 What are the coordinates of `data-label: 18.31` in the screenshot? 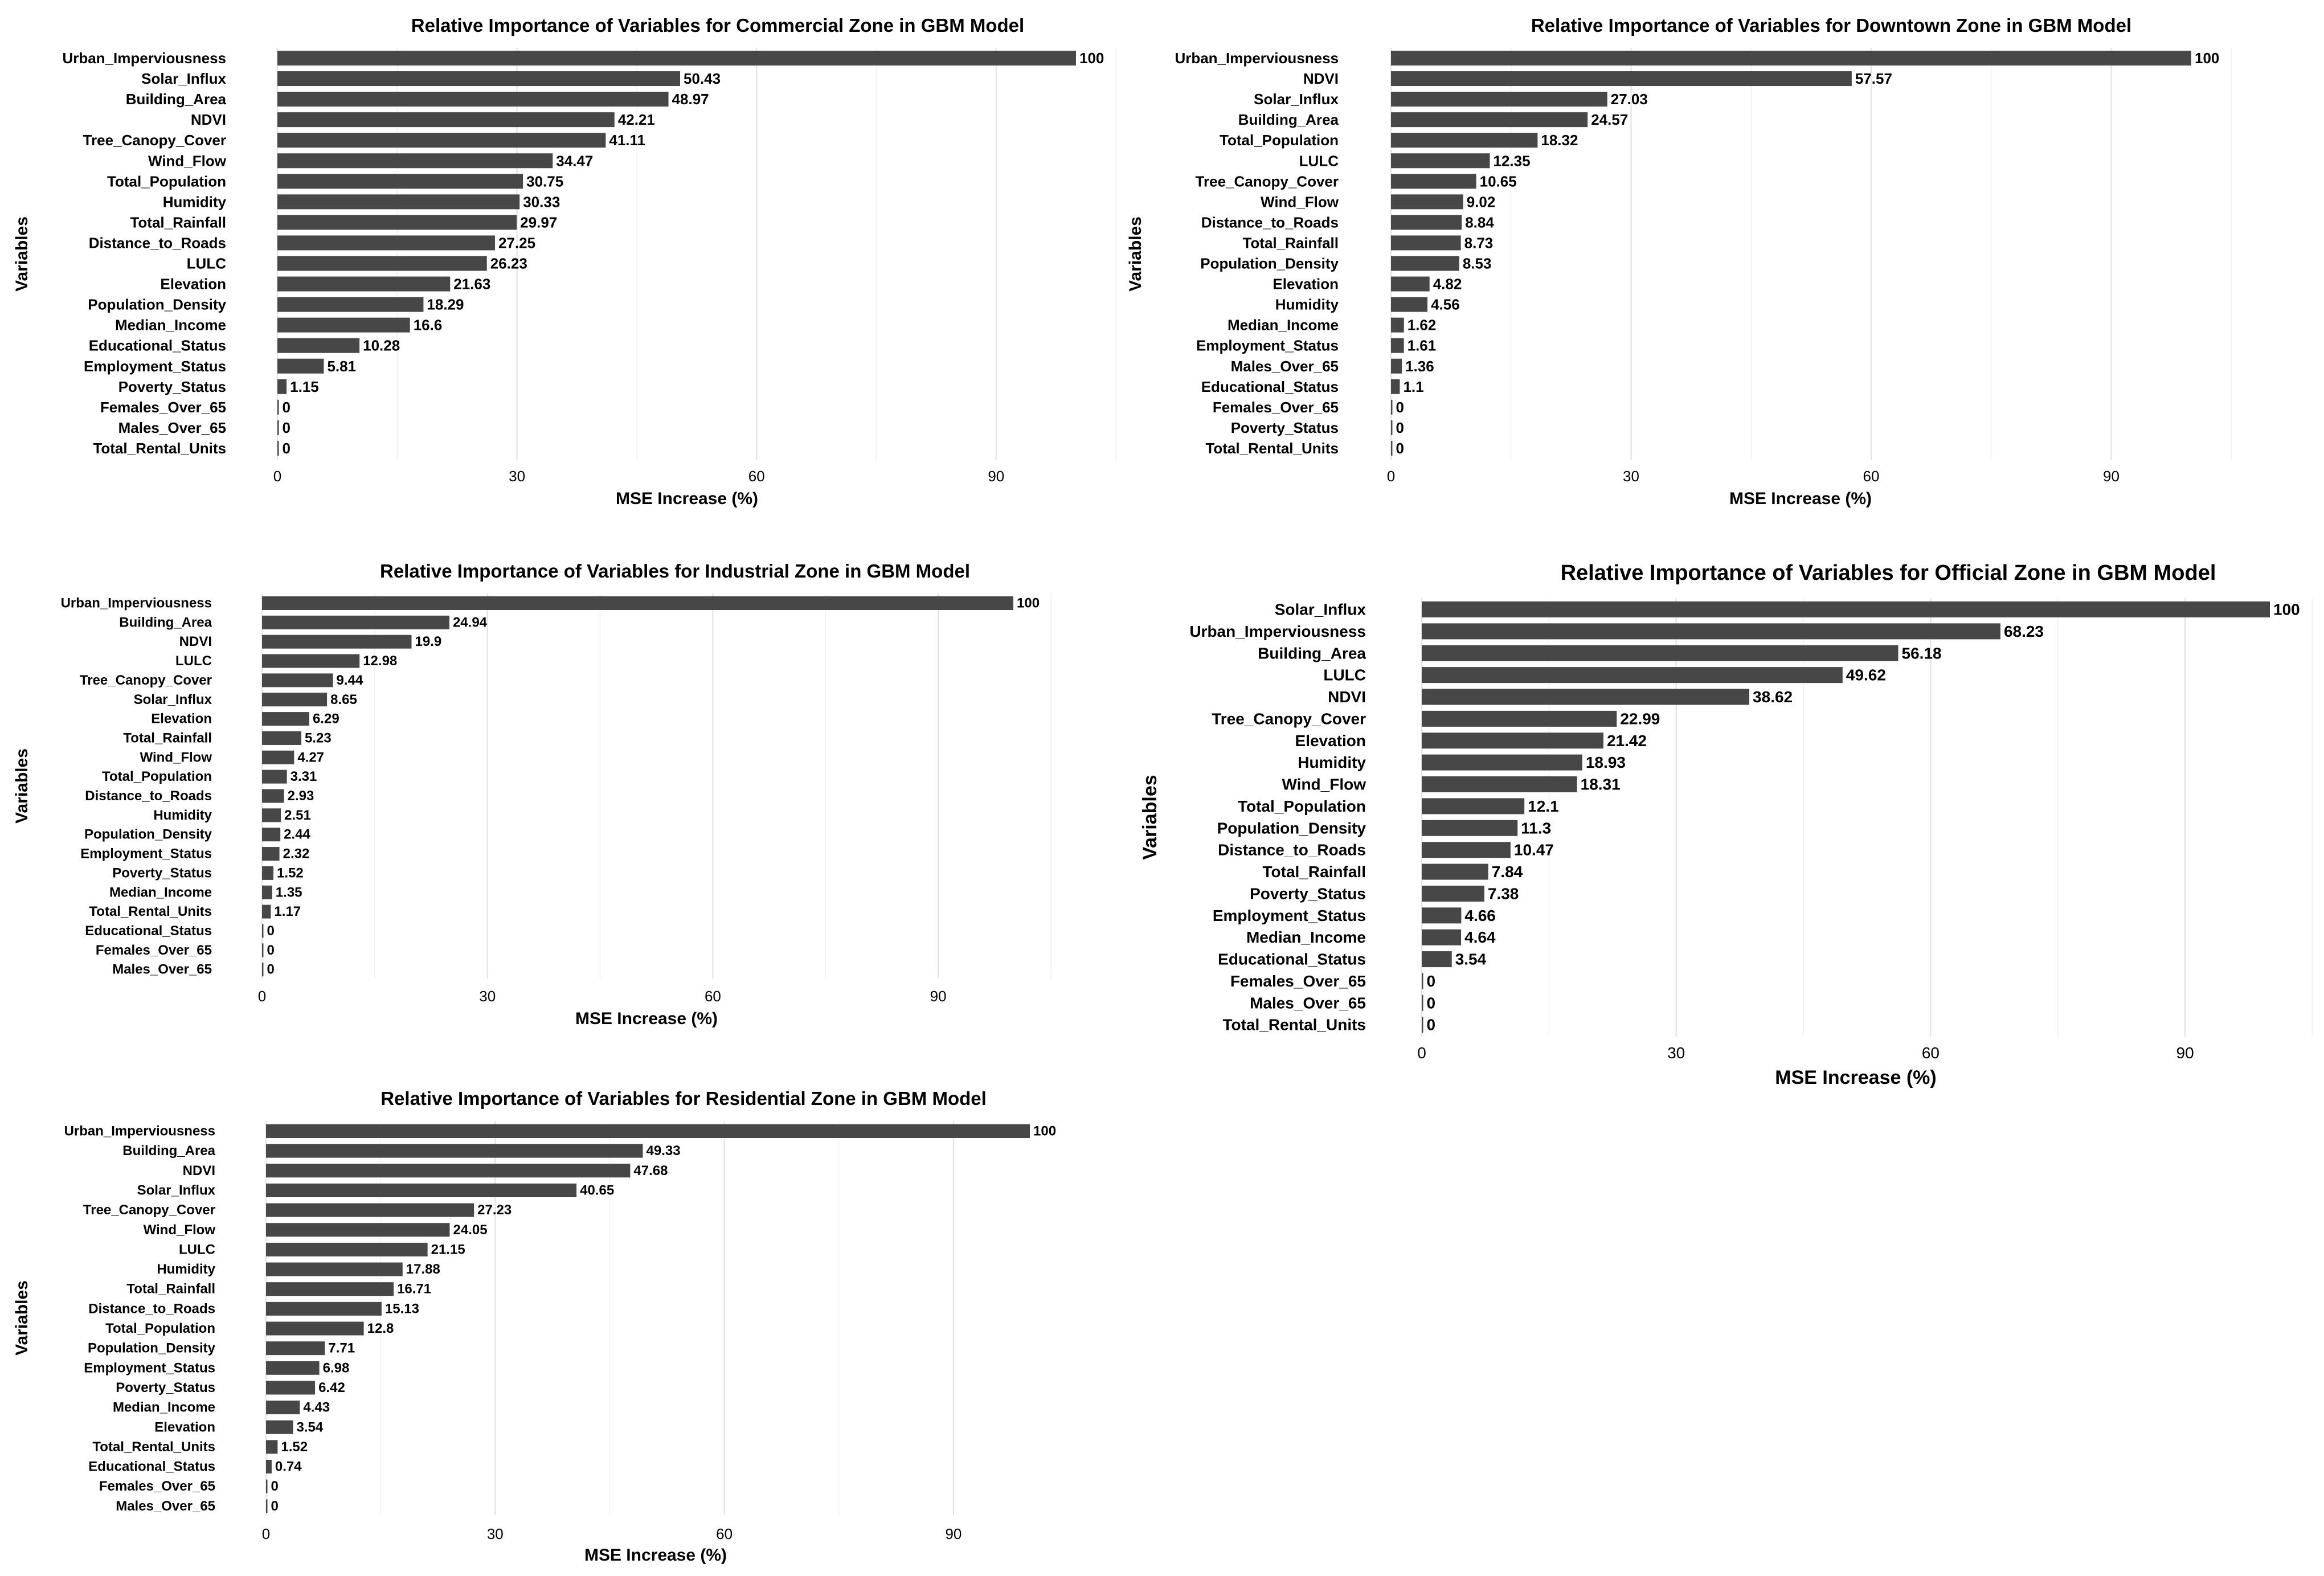 It's located at (1601, 784).